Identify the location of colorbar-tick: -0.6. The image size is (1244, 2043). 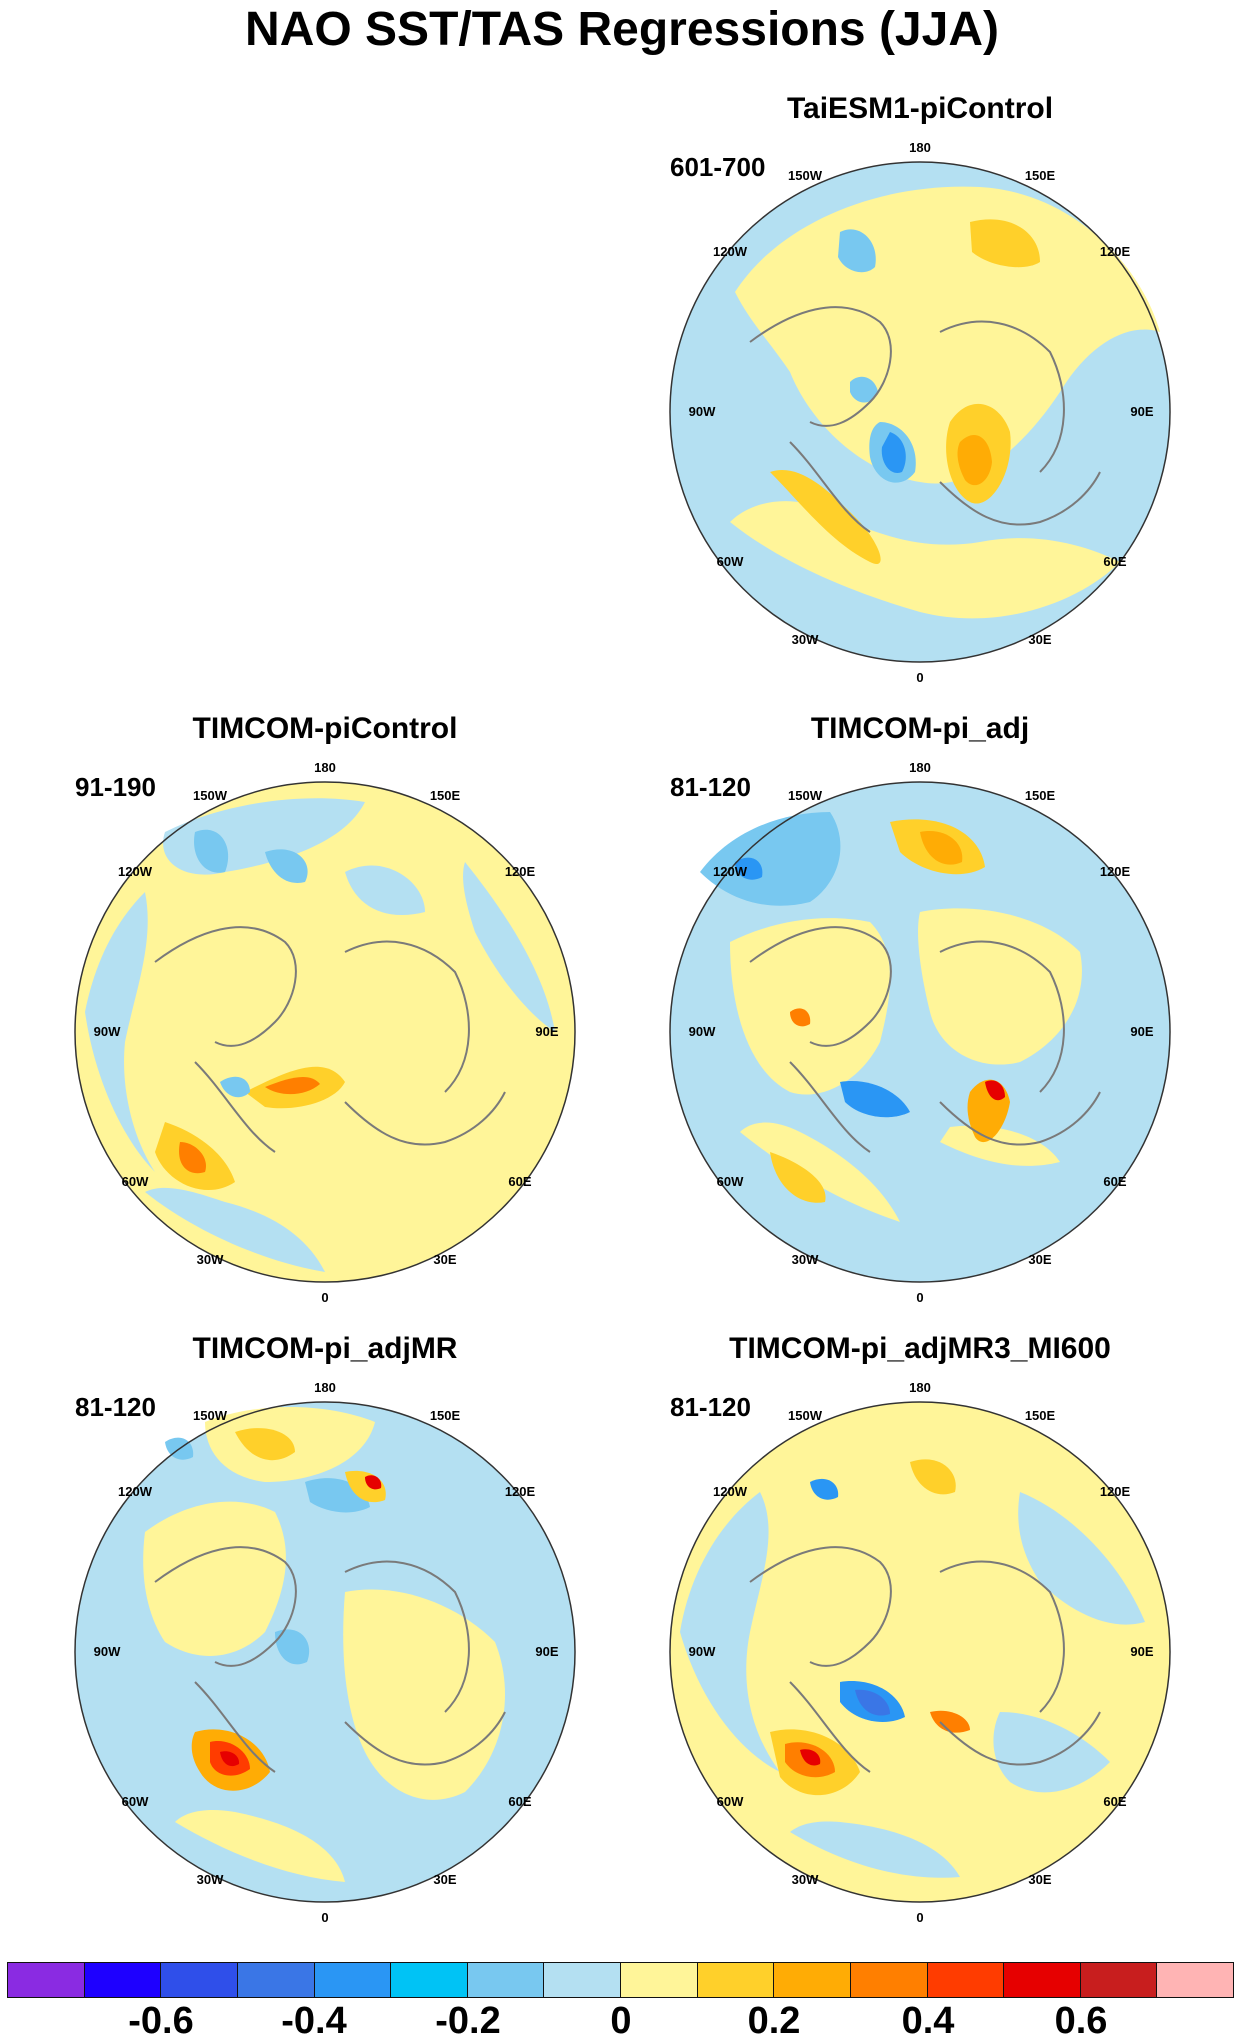
(161, 2021).